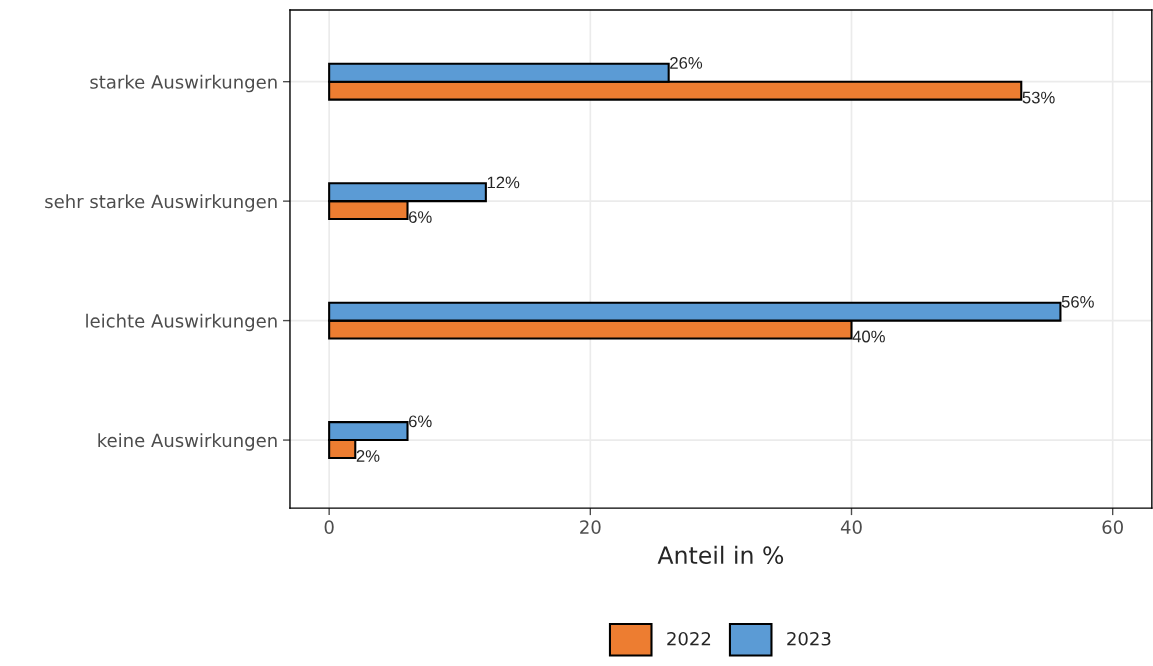  I want to click on x-tick-label: 60, so click(1112, 527).